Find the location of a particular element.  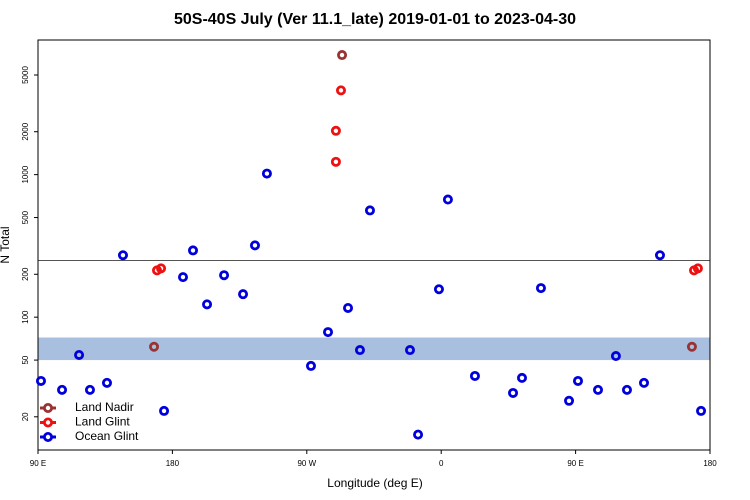

y-tick-label: 1000 is located at coordinates (25, 174).